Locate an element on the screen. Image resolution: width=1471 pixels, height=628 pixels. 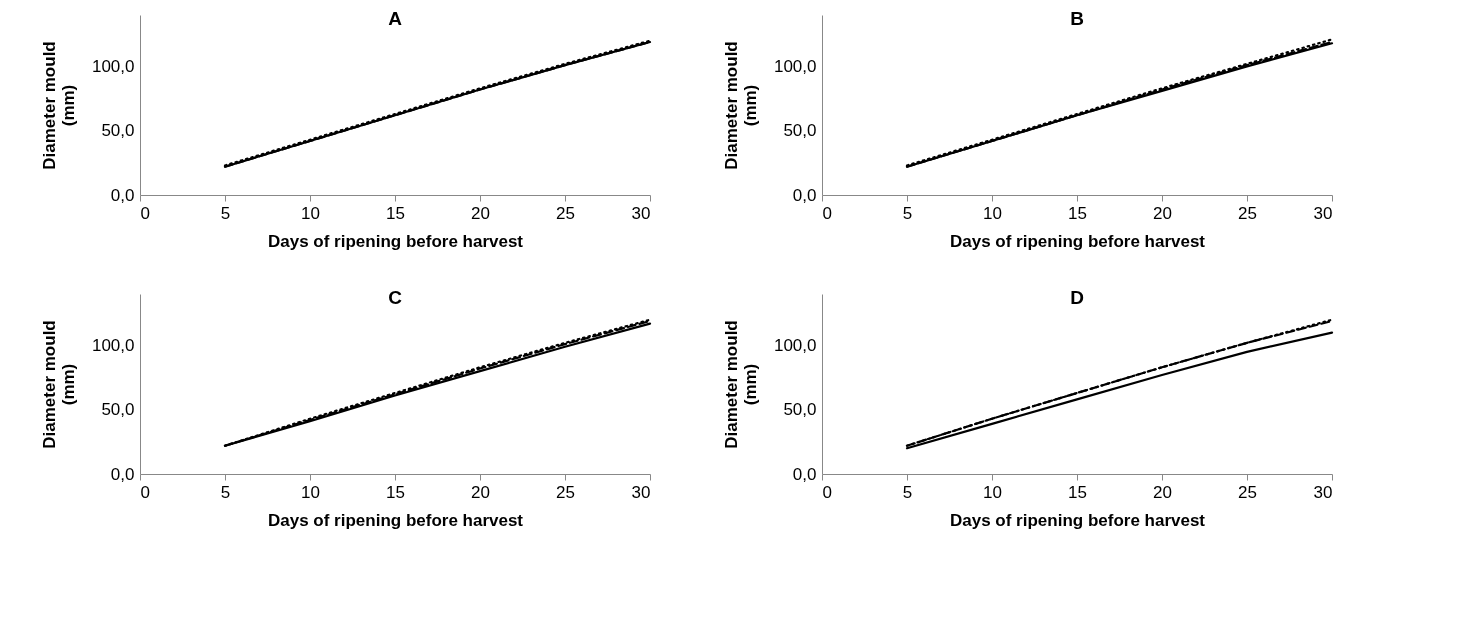
chart-title: B is located at coordinates (1077, 18).